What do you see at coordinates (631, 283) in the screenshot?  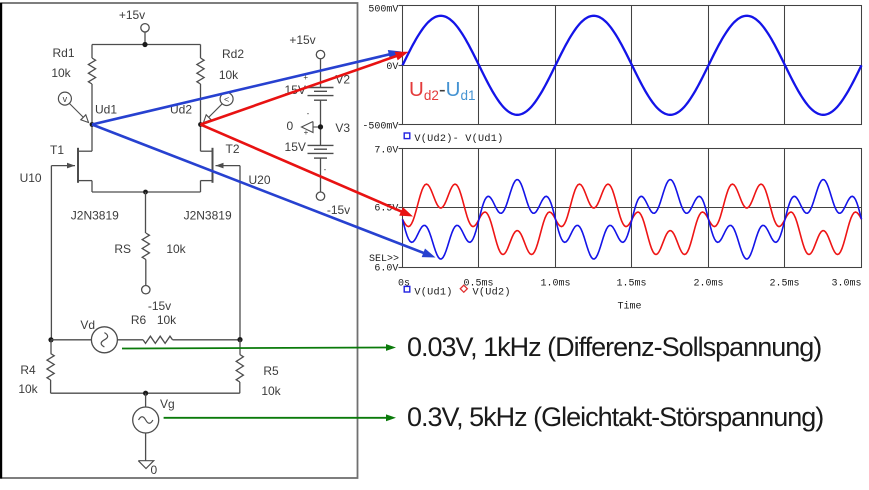 I see `svg-text: 1.5ms` at bounding box center [631, 283].